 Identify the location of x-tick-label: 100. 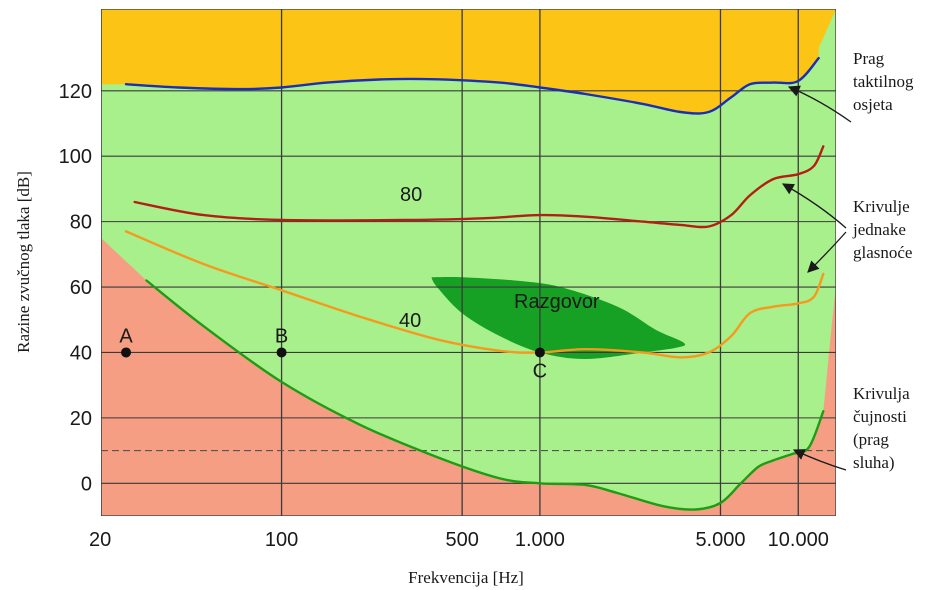
(281, 540).